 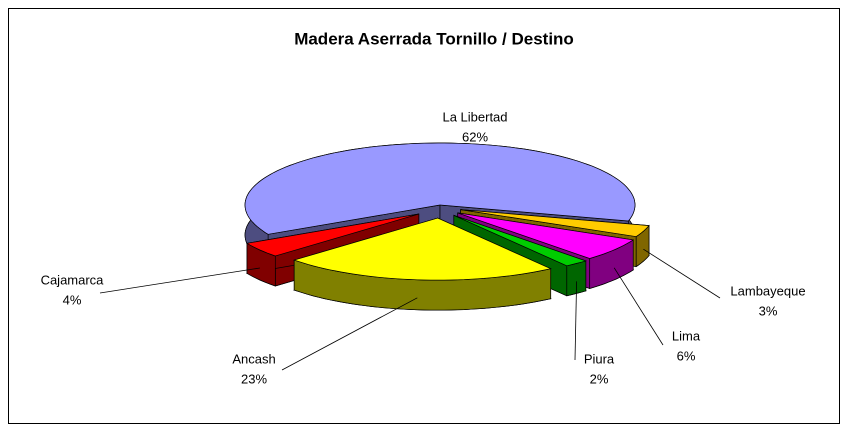 What do you see at coordinates (686, 335) in the screenshot?
I see `slice-name: Lima` at bounding box center [686, 335].